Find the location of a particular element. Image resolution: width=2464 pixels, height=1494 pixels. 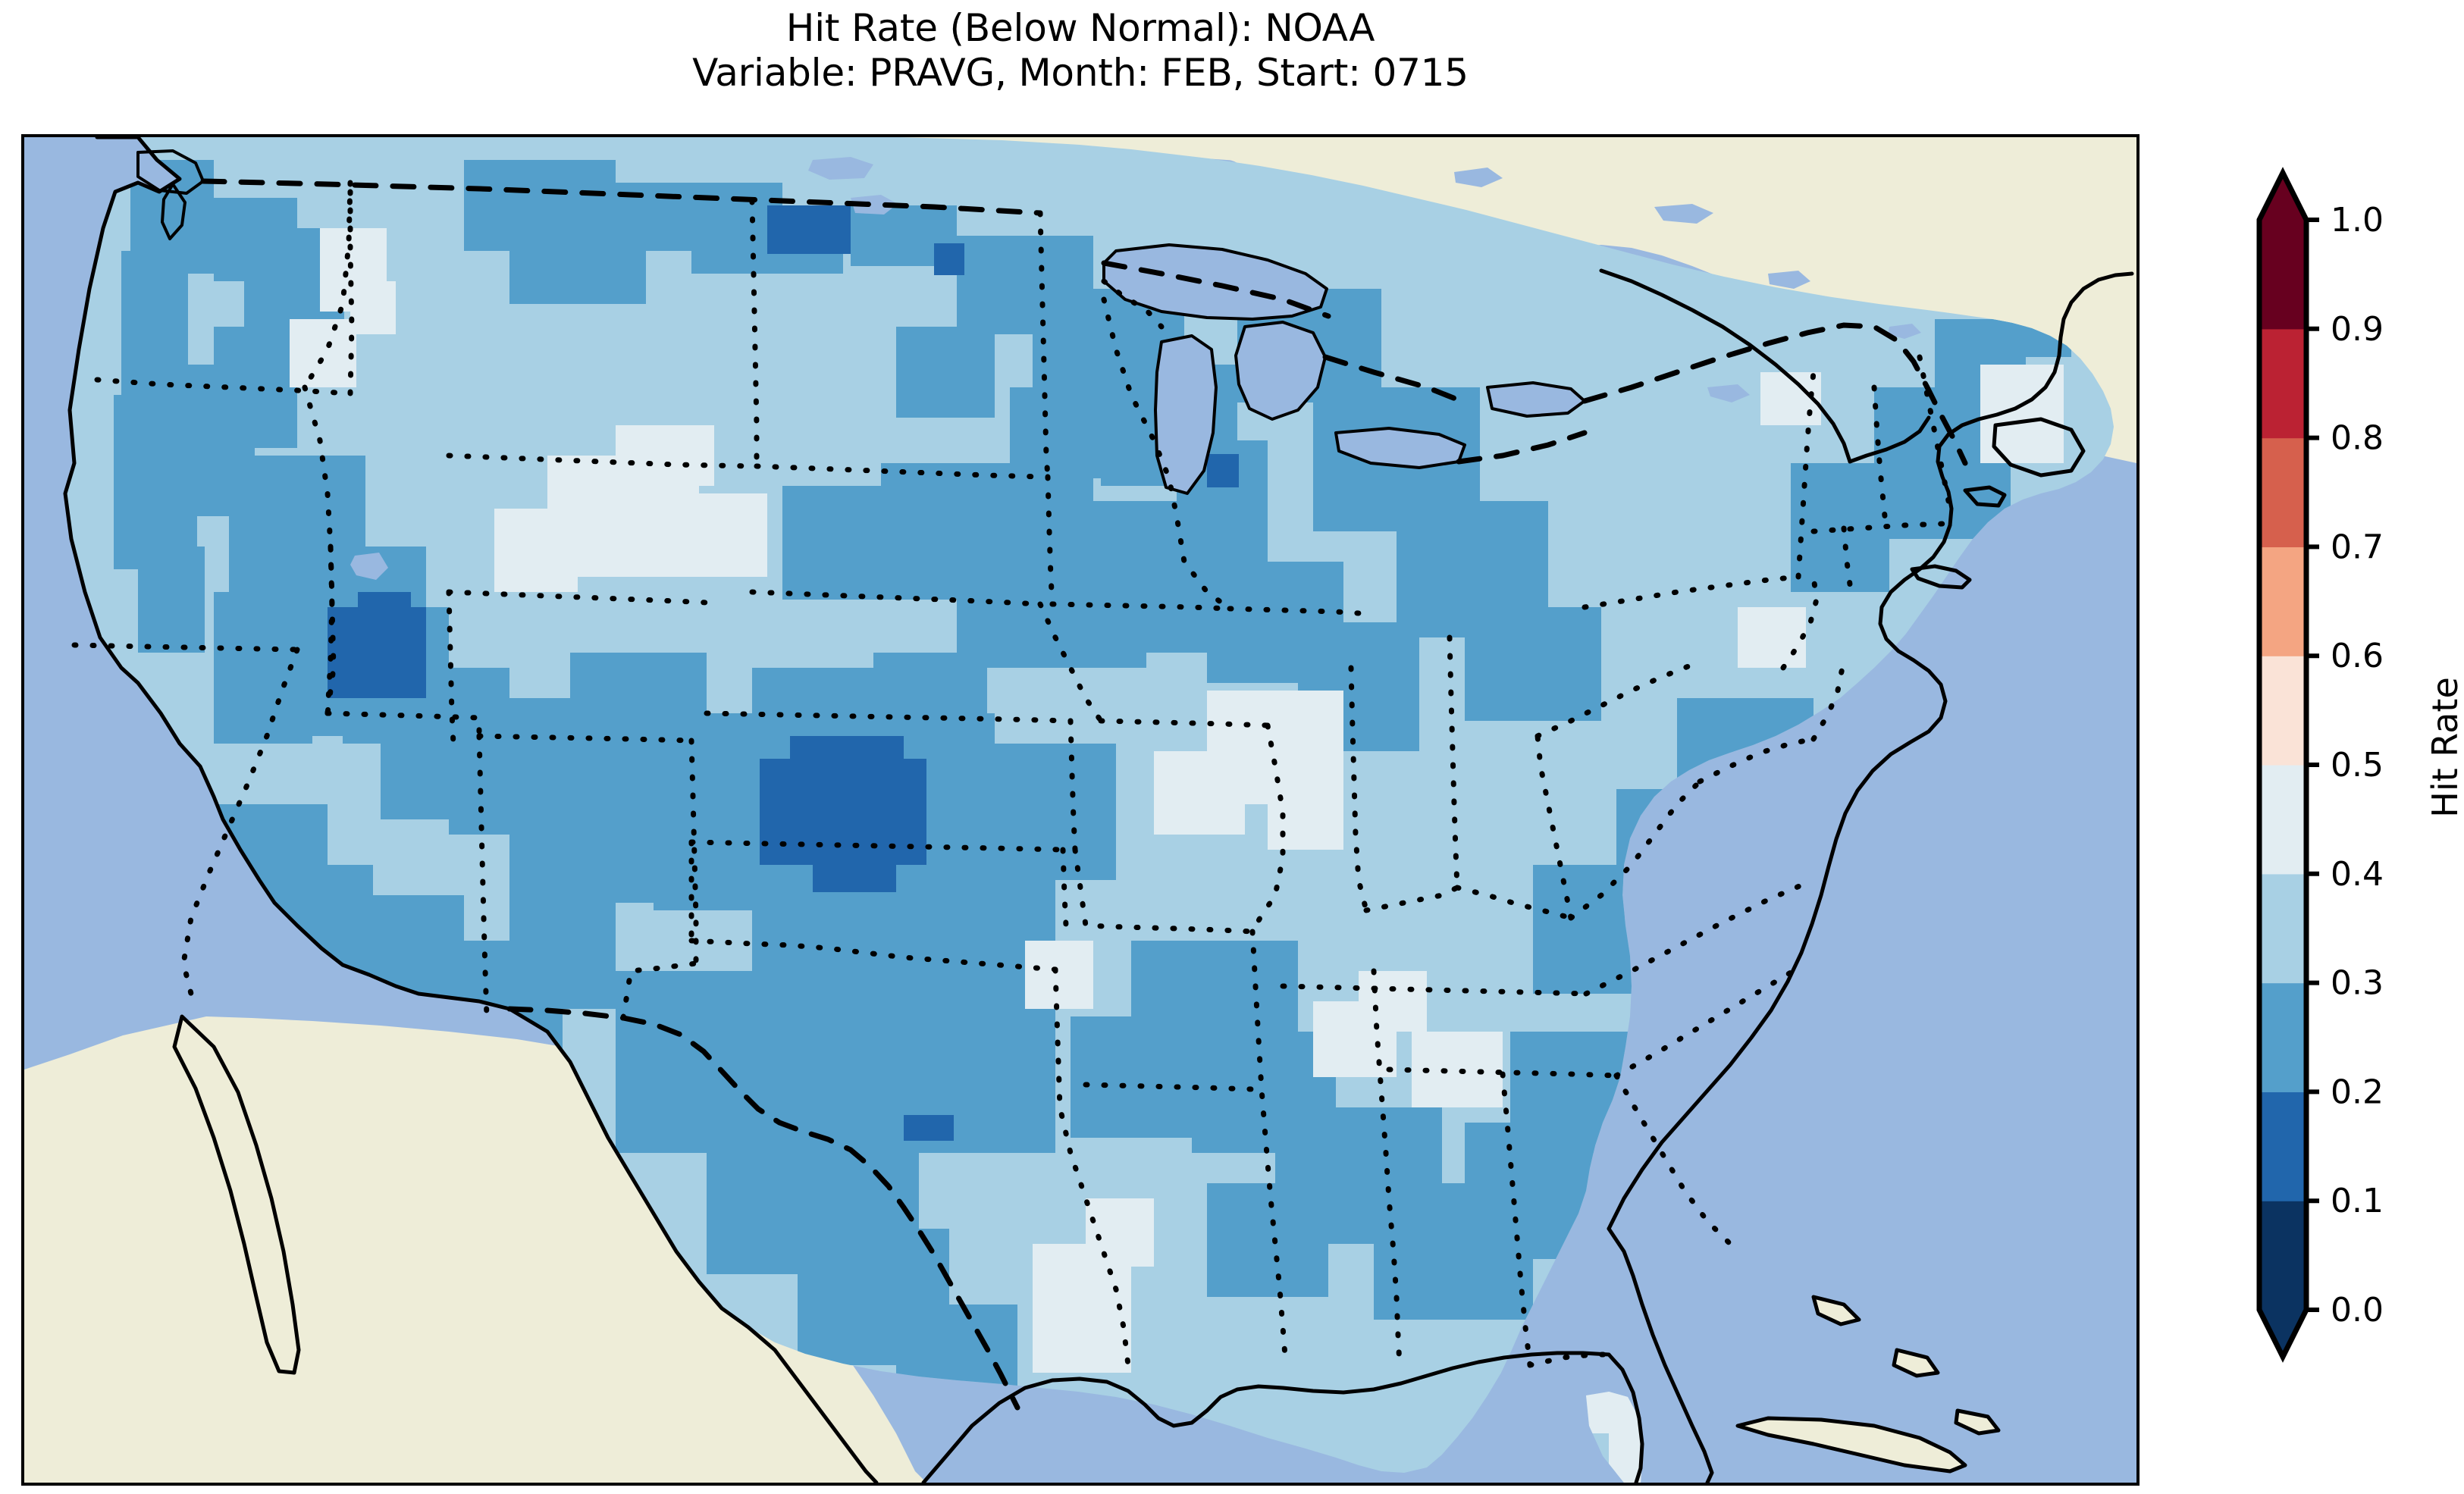

colorbar-tick-label: 0.9 is located at coordinates (2357, 329).